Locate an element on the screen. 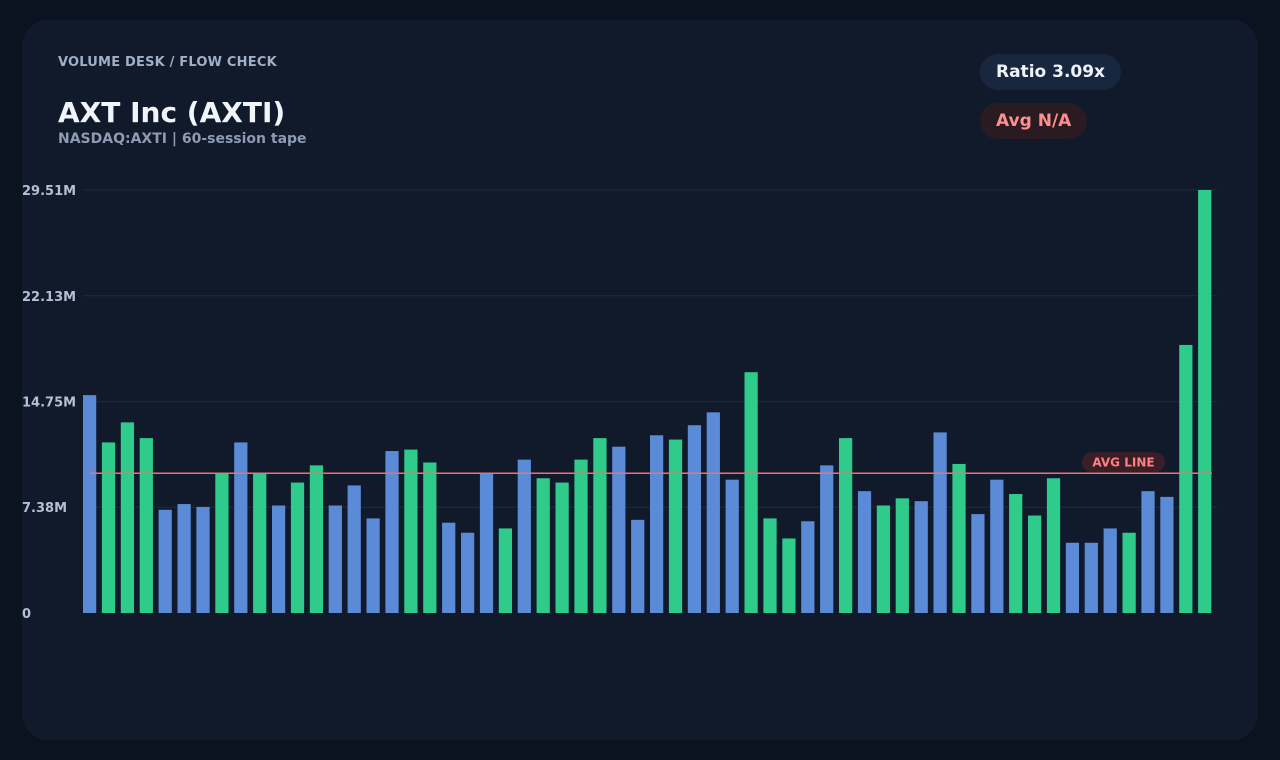 This screenshot has height=760, width=1280. page-subtitle: NASDAQ:AXTI | 60-session tape is located at coordinates (182, 139).